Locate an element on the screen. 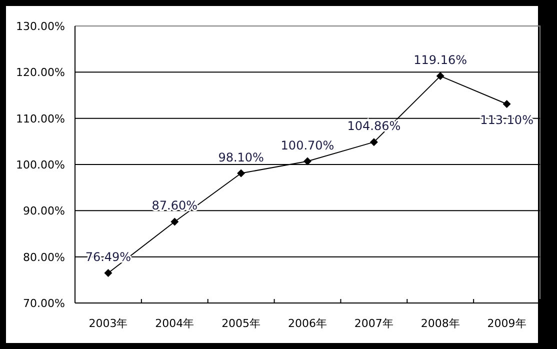 Image resolution: width=557 pixels, height=349 pixels. y-tick-label: 70.00% is located at coordinates (44, 303).